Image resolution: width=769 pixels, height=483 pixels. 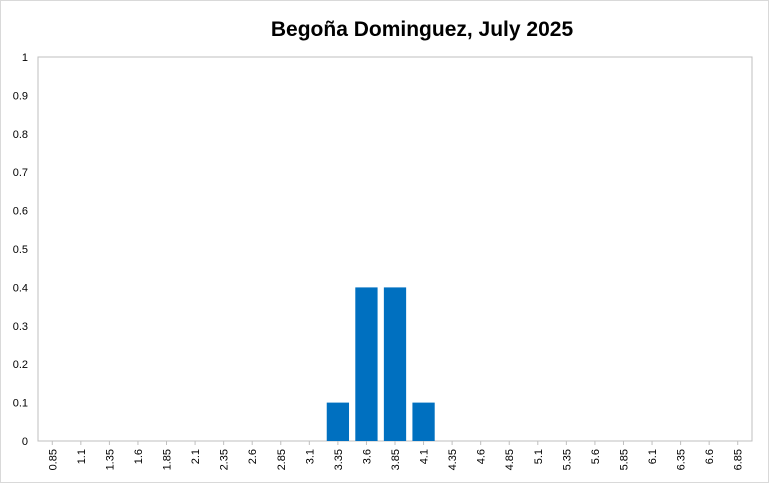 What do you see at coordinates (20, 96) in the screenshot?
I see `y-tick-label: 0.9` at bounding box center [20, 96].